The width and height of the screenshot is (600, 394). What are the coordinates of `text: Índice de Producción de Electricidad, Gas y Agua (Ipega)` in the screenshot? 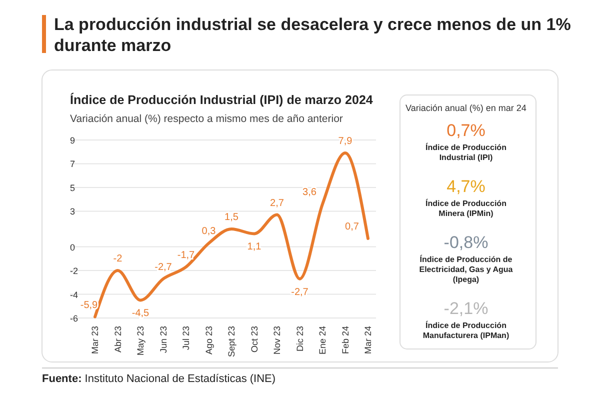 It's located at (466, 269).